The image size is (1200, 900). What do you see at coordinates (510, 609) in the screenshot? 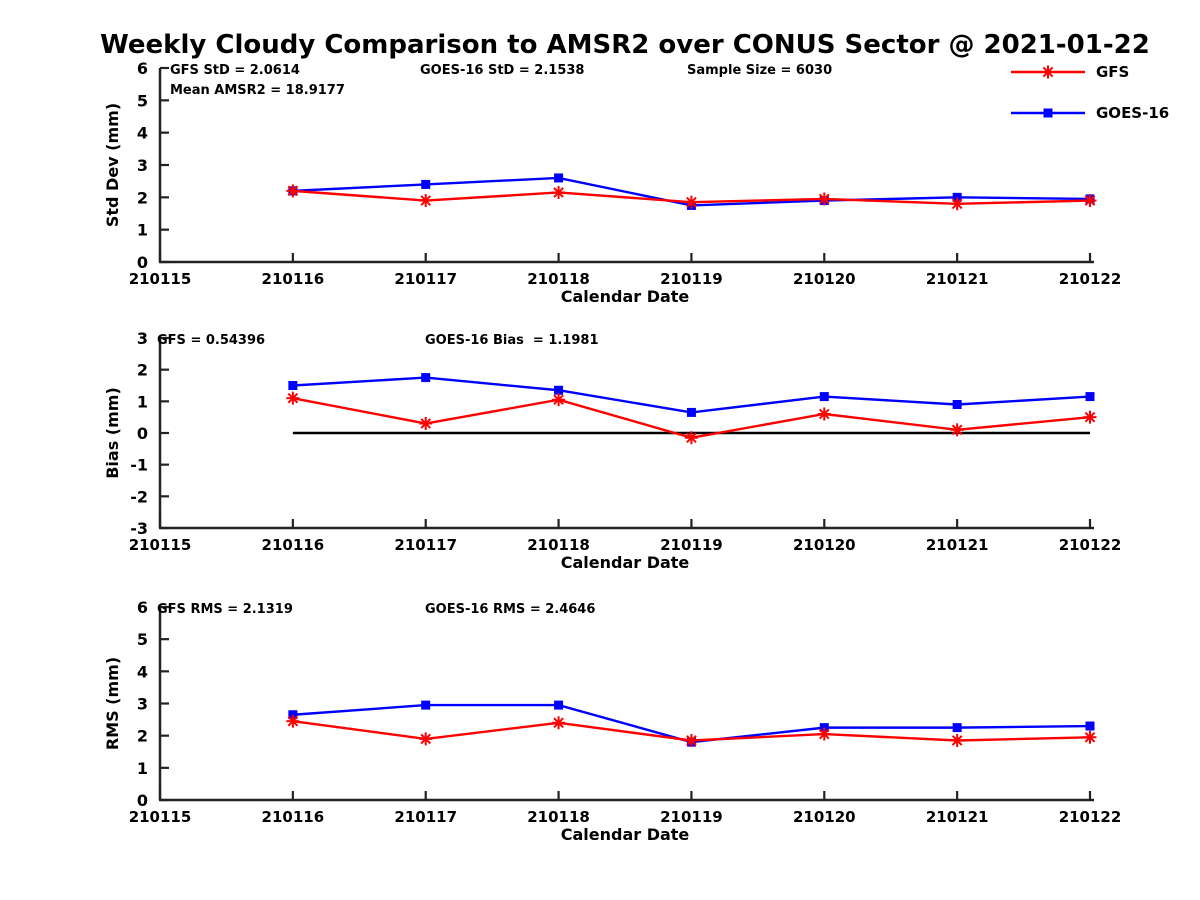
I see `annotation: GOES-16 RMS = 2.4646` at bounding box center [510, 609].